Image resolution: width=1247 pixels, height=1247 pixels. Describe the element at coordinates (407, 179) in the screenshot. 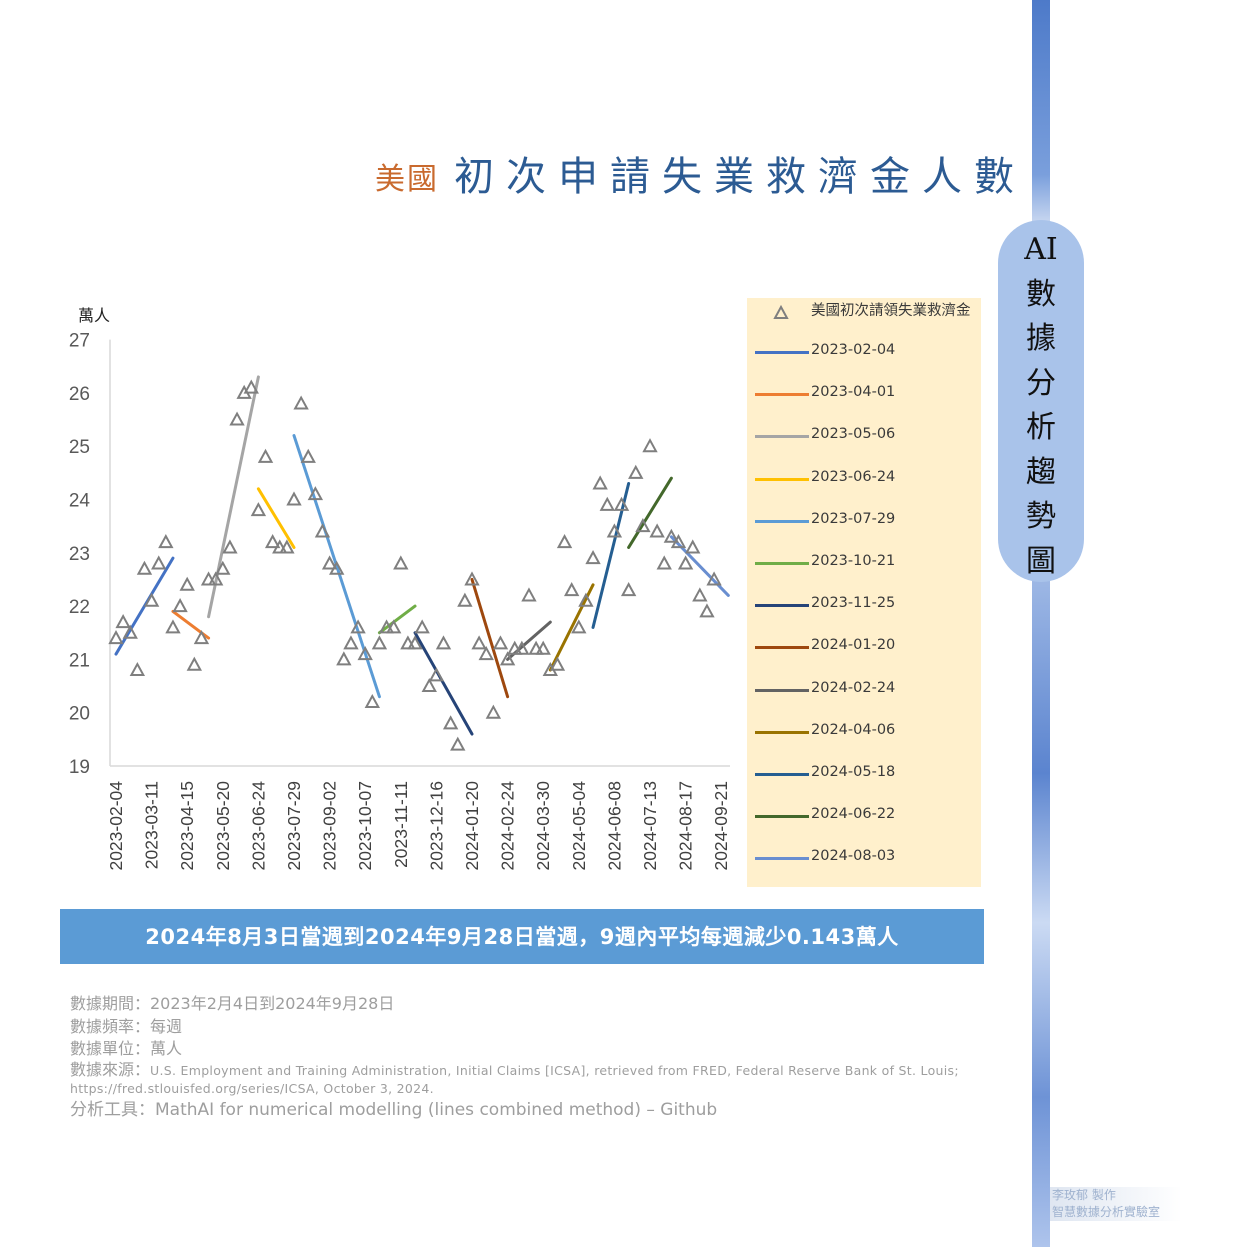

I see `title-prefix: 美國` at that location.